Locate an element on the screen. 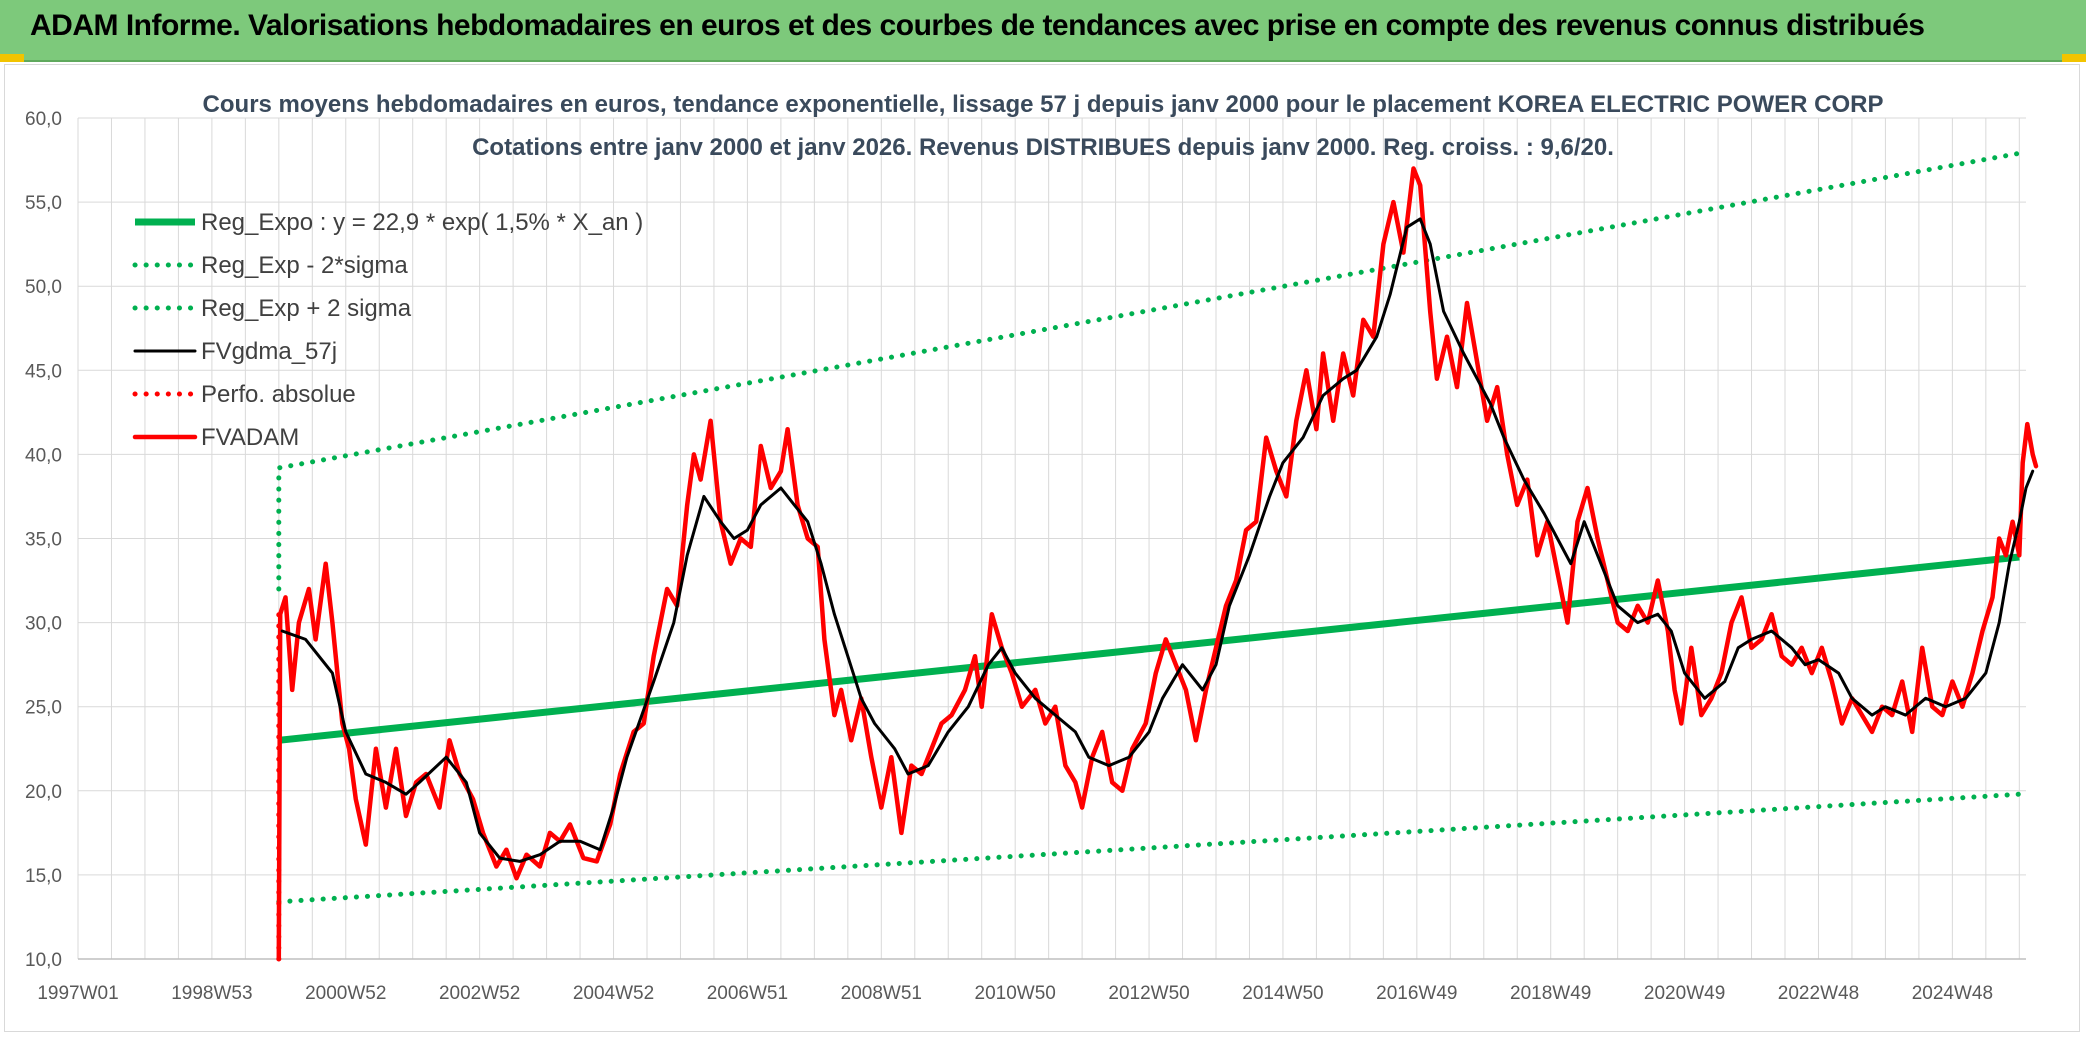  x-tick-label: 2006W51 is located at coordinates (747, 993).